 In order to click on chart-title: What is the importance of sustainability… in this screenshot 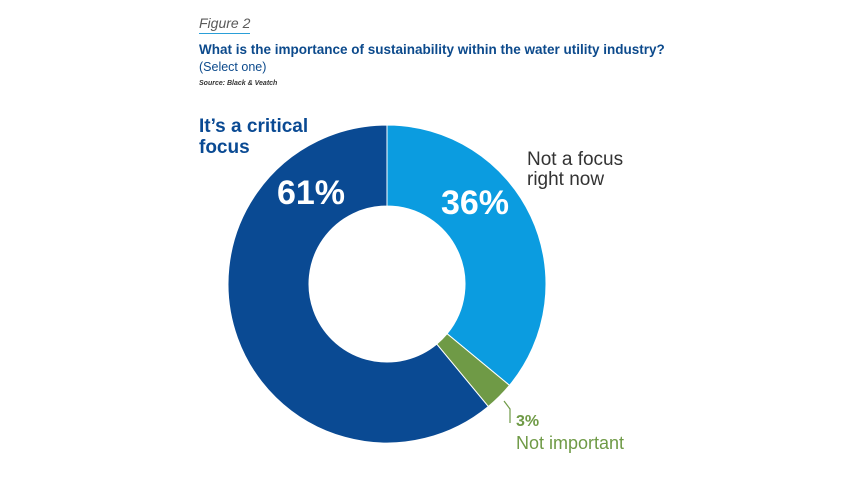, I will do `click(432, 49)`.